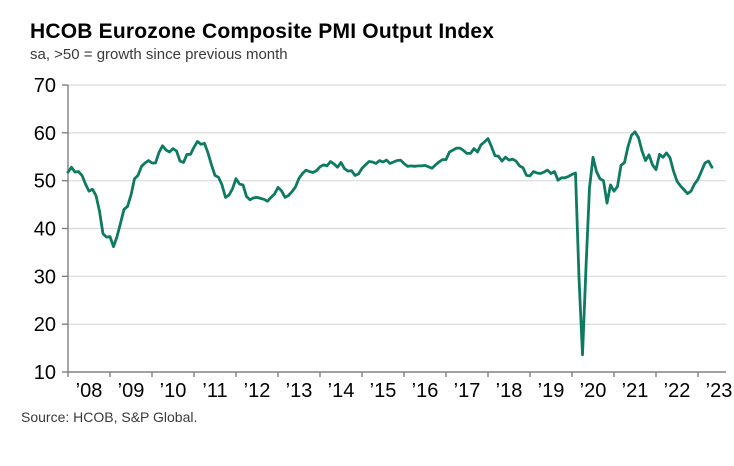 The height and width of the screenshot is (466, 734). Describe the element at coordinates (131, 391) in the screenshot. I see `x-tick-label-1: ’09` at that location.